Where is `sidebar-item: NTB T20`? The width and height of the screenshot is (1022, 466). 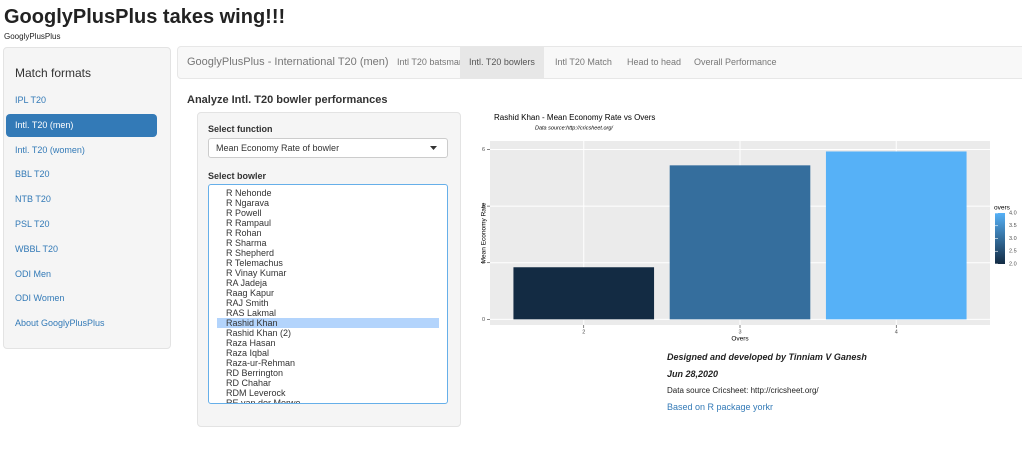
sidebar-item: NTB T20 is located at coordinates (33, 199).